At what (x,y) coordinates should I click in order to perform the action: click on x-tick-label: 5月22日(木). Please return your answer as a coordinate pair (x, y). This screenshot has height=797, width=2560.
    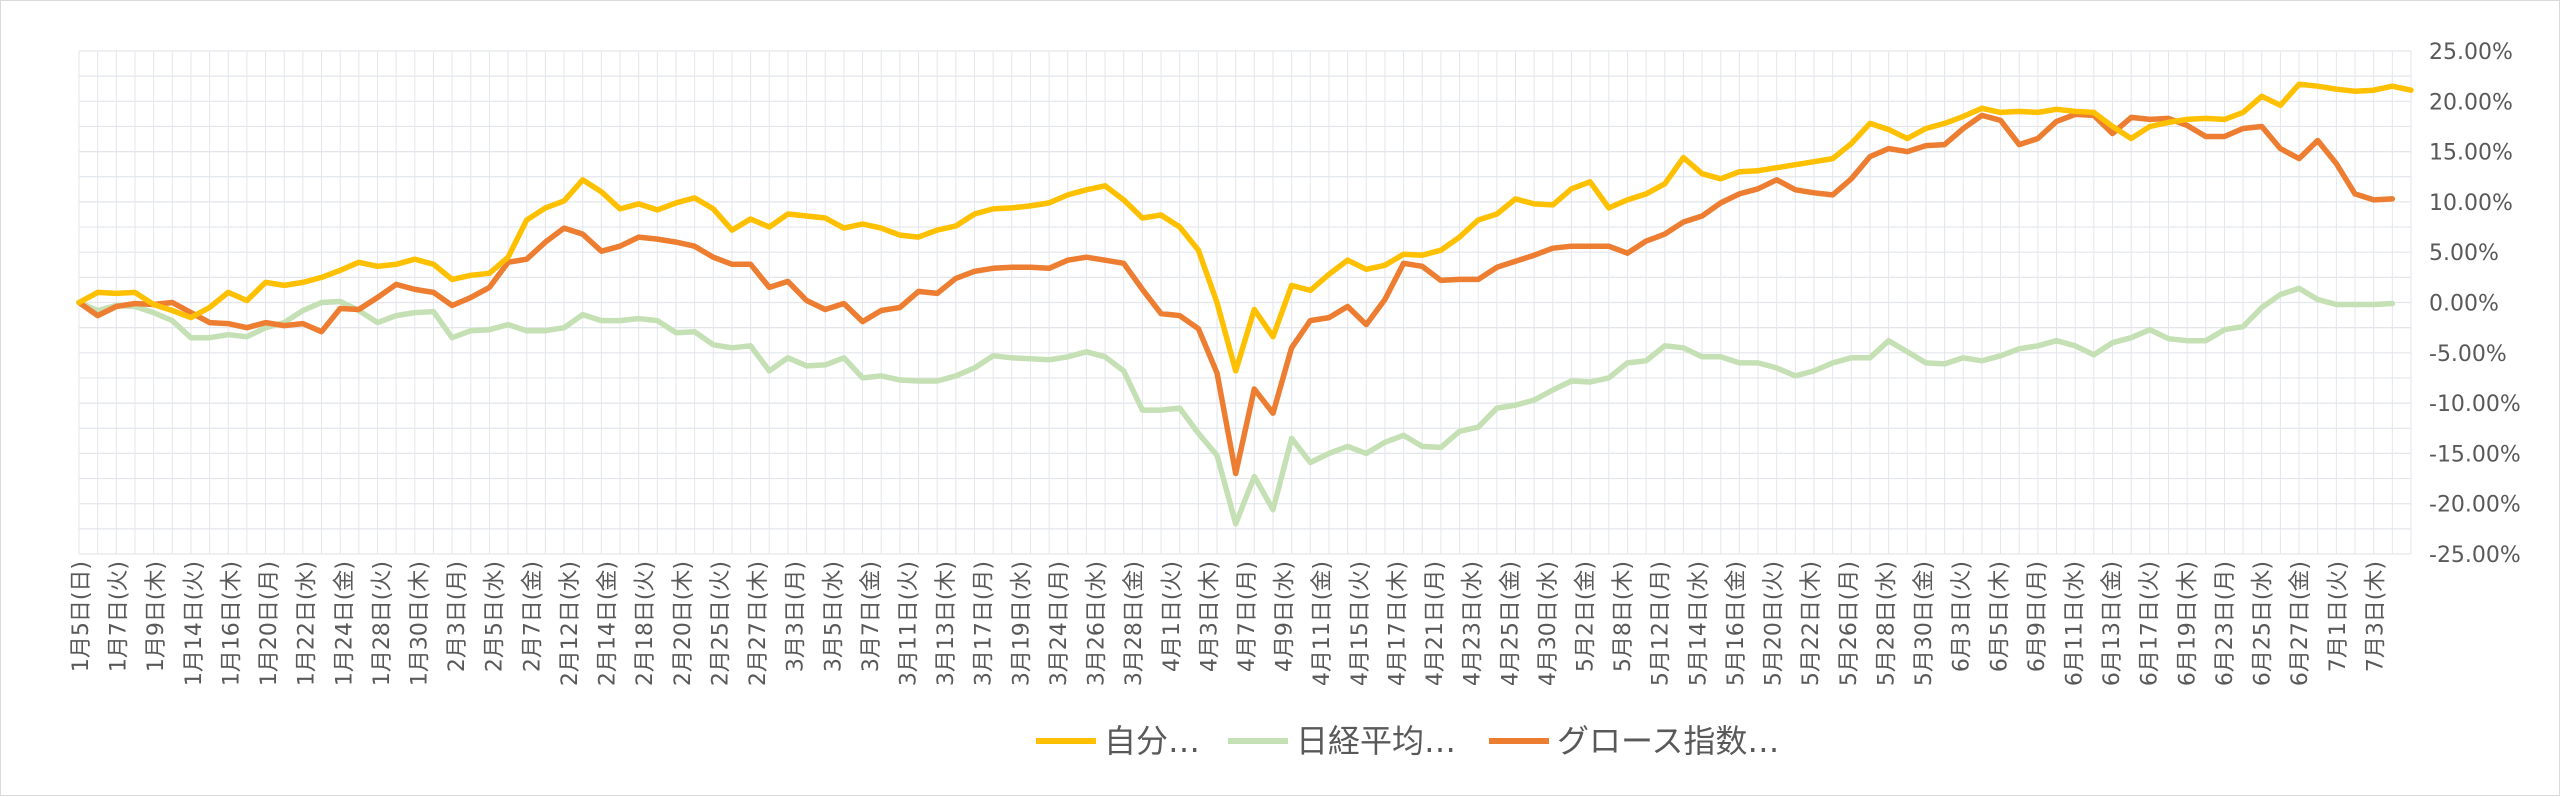
    Looking at the image, I should click on (1811, 623).